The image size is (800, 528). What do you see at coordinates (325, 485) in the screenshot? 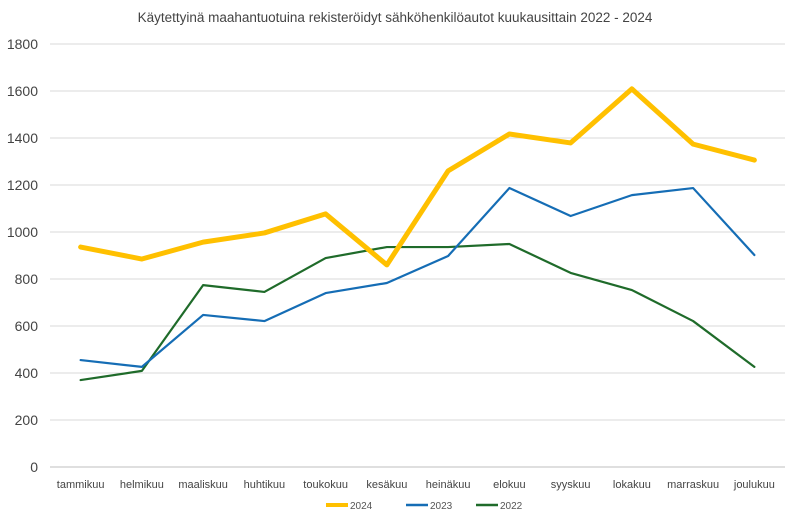
I see `x-tick-label: toukokuu` at bounding box center [325, 485].